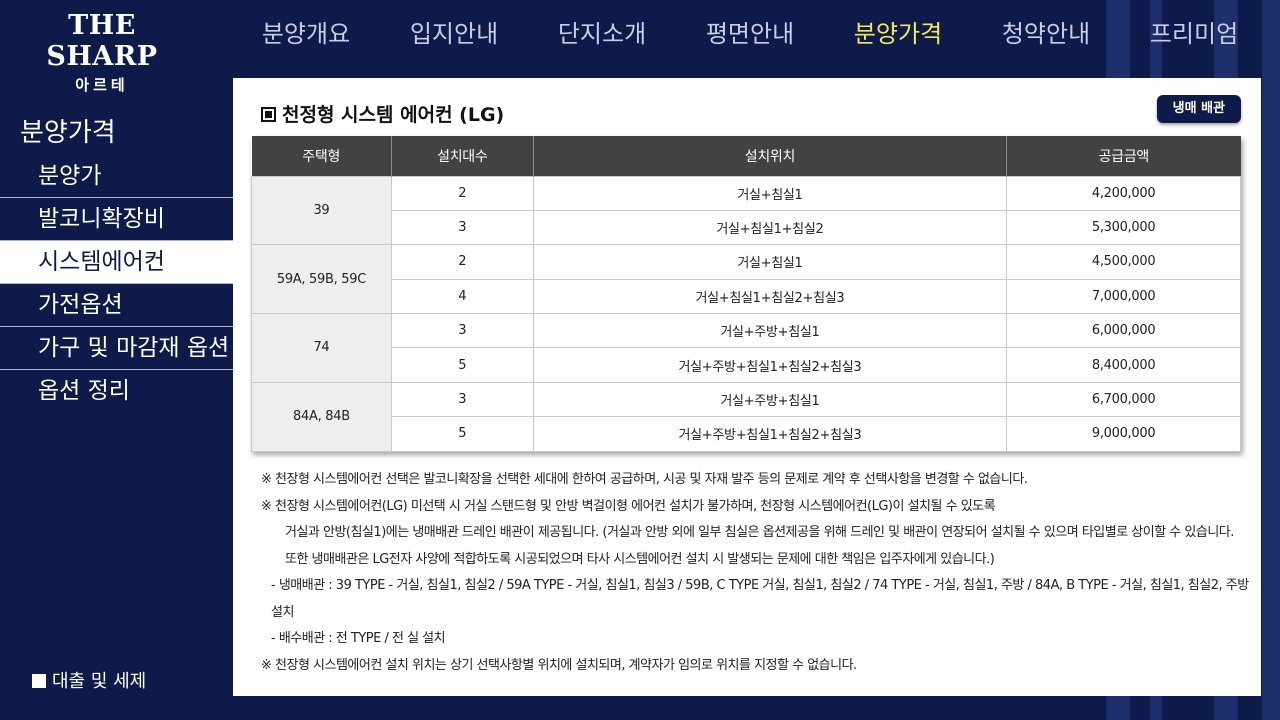  Describe the element at coordinates (1123, 227) in the screenshot. I see `cell-price: 5,300,000` at that location.